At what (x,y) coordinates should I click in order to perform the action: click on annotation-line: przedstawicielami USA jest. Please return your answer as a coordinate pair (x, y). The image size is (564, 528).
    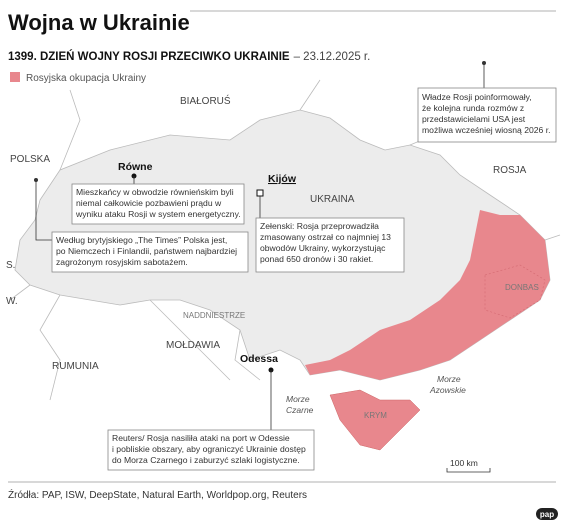
    Looking at the image, I should click on (474, 119).